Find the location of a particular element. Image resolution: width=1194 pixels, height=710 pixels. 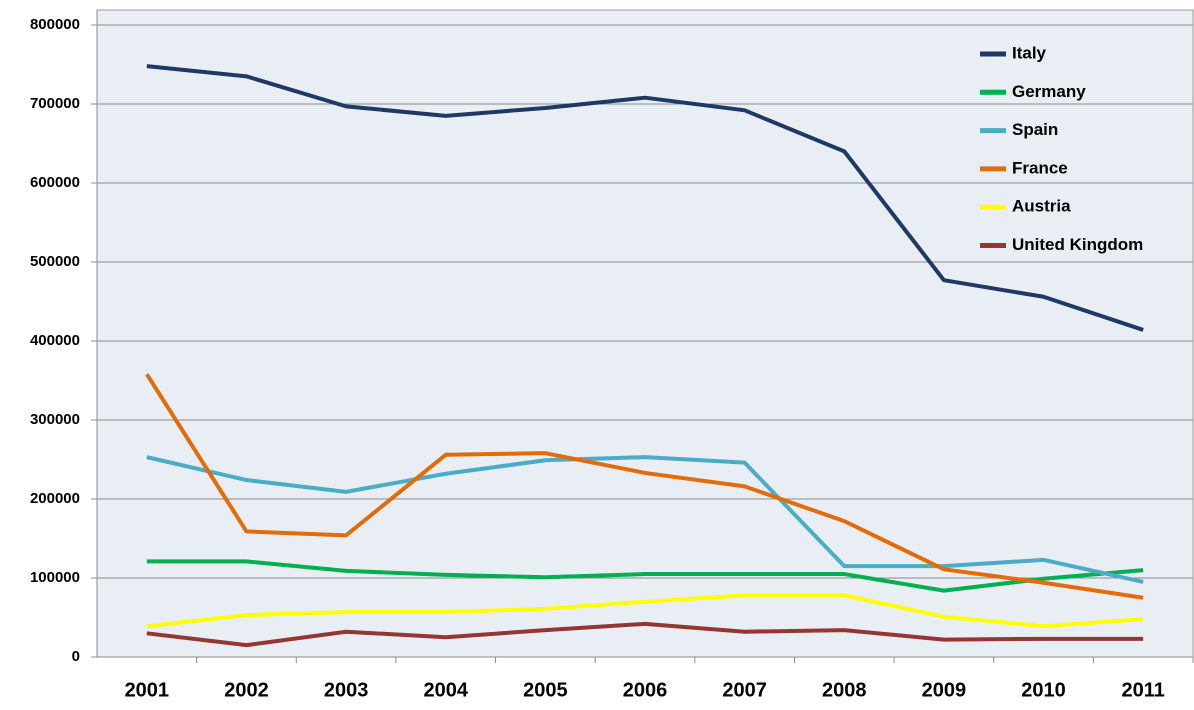

y-tick-label: 600000 is located at coordinates (55, 182).